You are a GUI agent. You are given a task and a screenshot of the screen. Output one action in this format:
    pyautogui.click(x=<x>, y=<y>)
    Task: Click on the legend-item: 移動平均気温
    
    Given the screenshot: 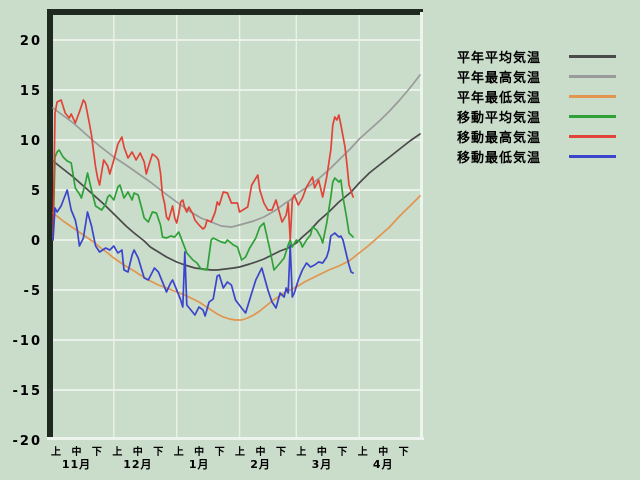 What is the action you would take?
    pyautogui.click(x=536, y=116)
    